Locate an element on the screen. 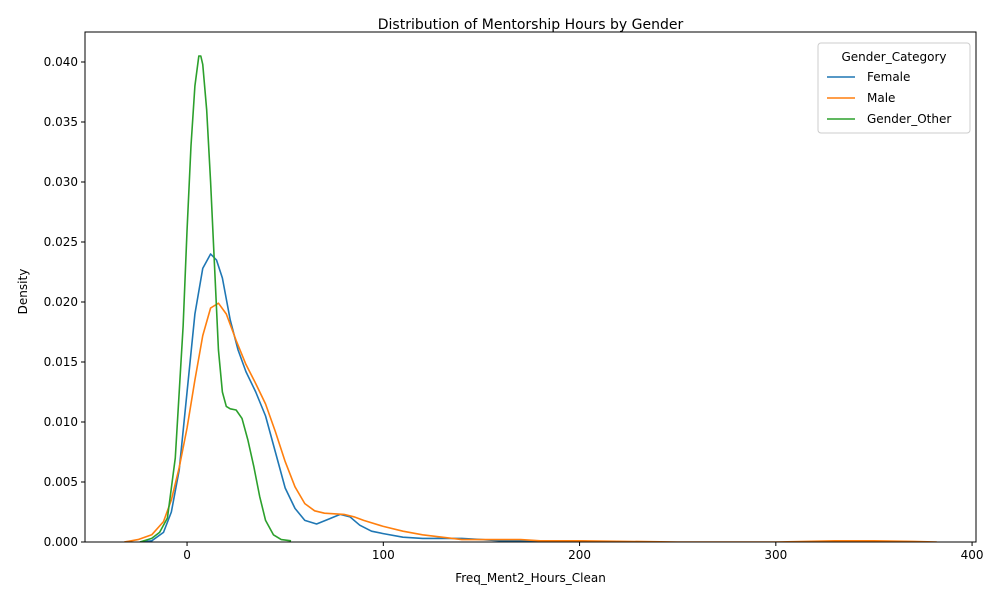 Image resolution: width=1000 pixels, height=604 pixels. y-tick-label: 0.015 is located at coordinates (61, 362).